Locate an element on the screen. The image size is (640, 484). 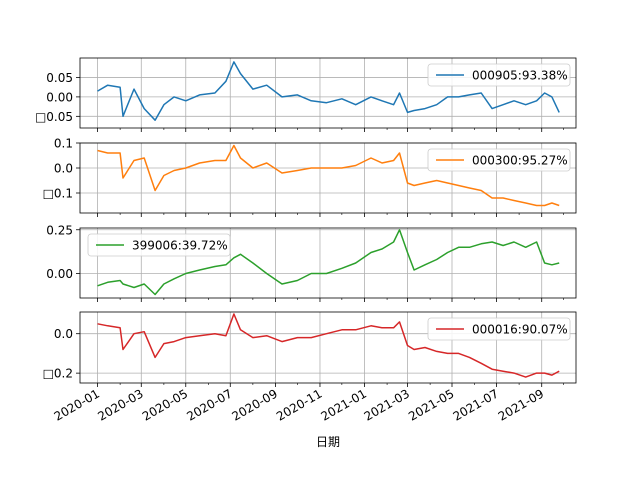
x-axis-label: 日期 is located at coordinates (328, 442).